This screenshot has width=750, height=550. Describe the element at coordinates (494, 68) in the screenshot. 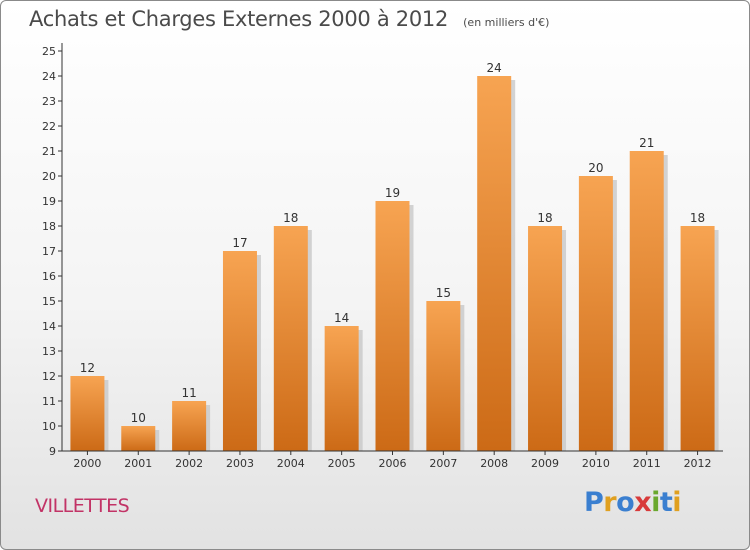

I see `data-label: 24` at that location.